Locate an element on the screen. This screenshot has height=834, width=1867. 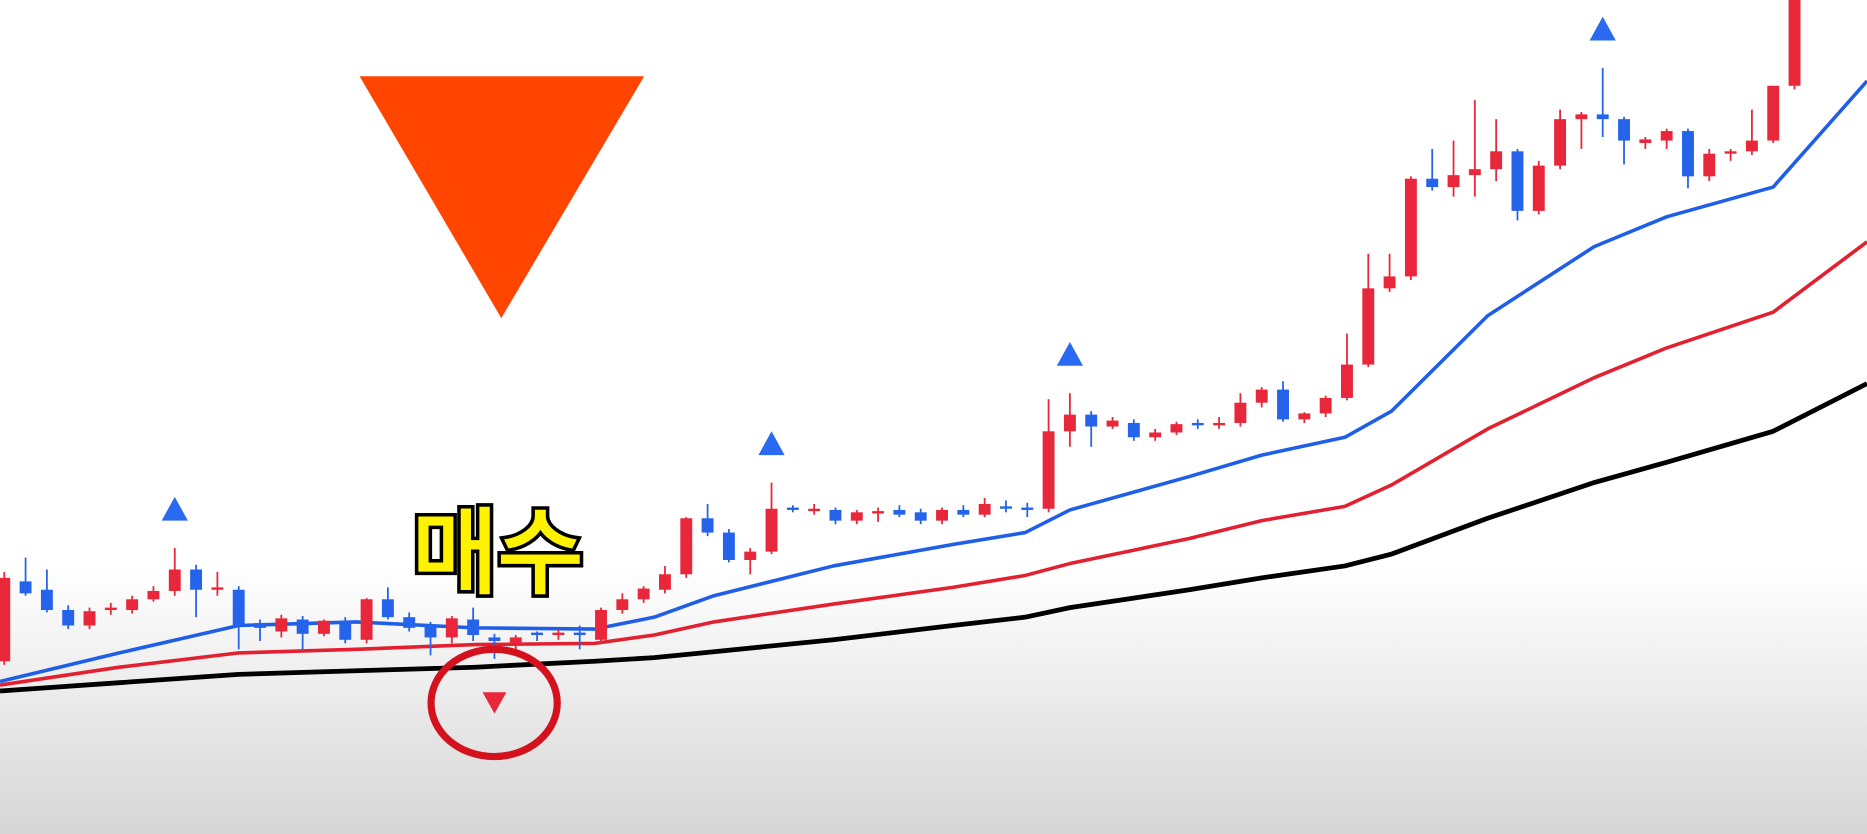
down-marker is located at coordinates (494, 703).